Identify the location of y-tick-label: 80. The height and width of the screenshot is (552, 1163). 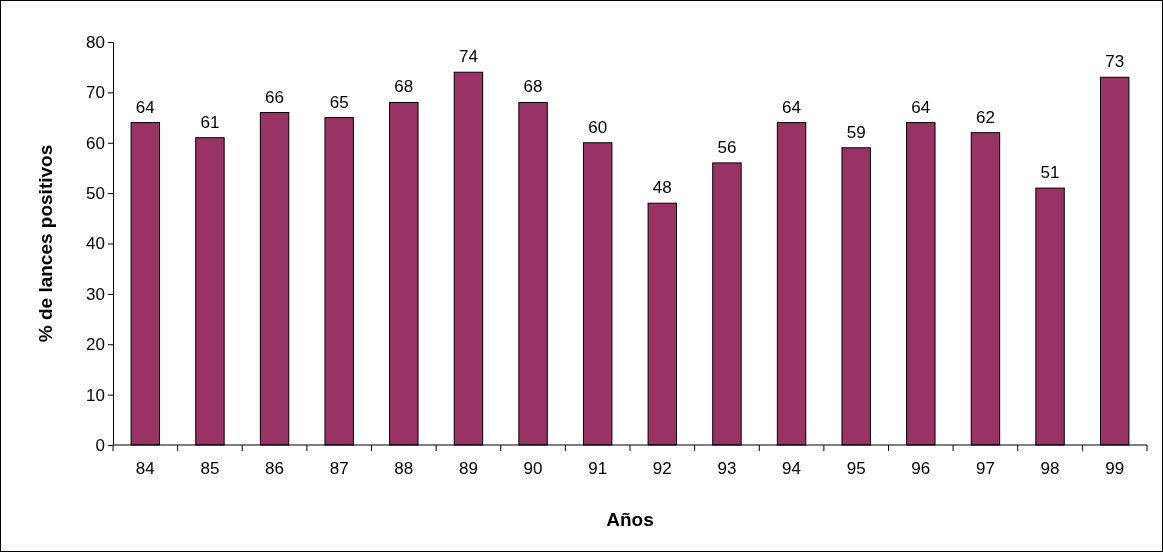
(95, 42).